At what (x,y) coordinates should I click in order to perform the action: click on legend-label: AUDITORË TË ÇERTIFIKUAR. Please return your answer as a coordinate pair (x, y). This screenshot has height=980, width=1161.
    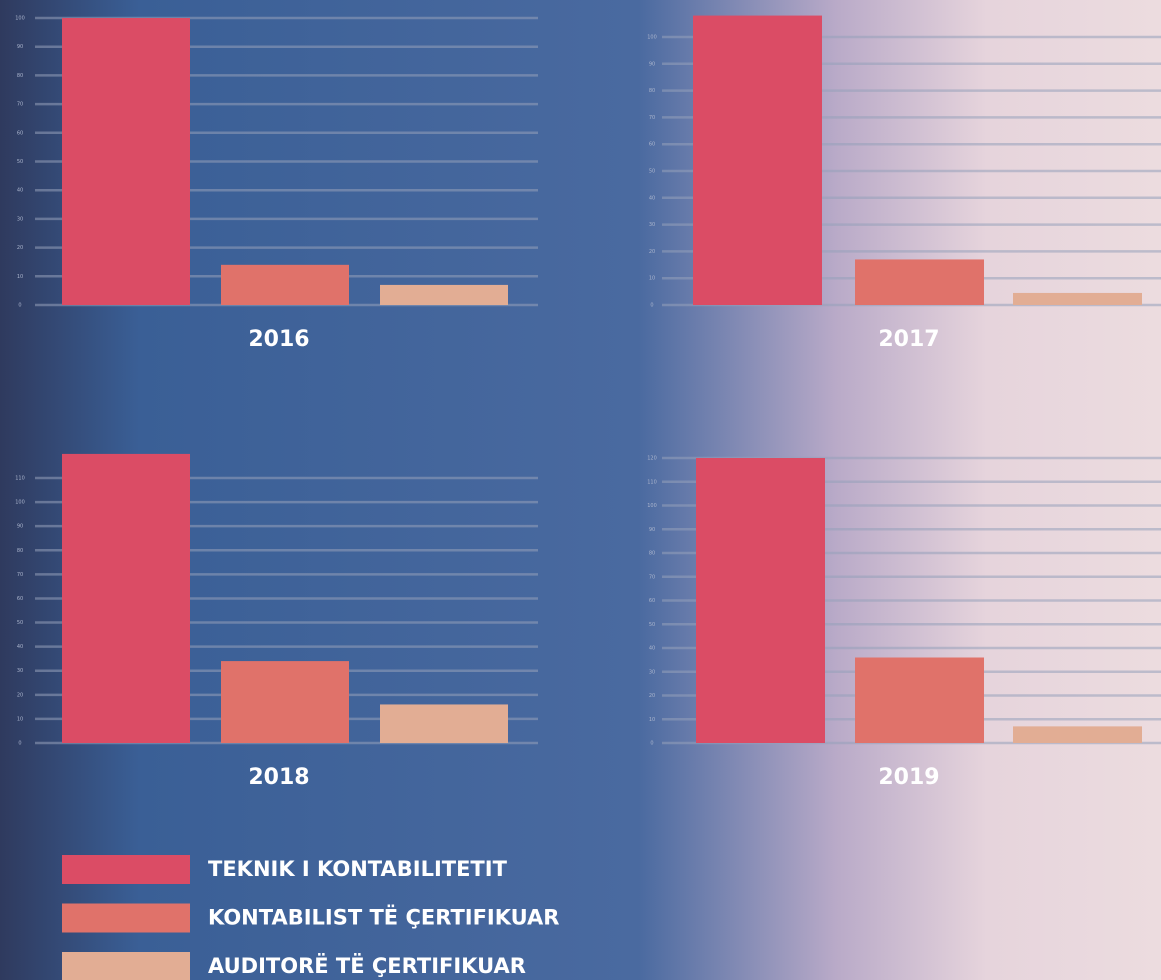
    Looking at the image, I should click on (367, 965).